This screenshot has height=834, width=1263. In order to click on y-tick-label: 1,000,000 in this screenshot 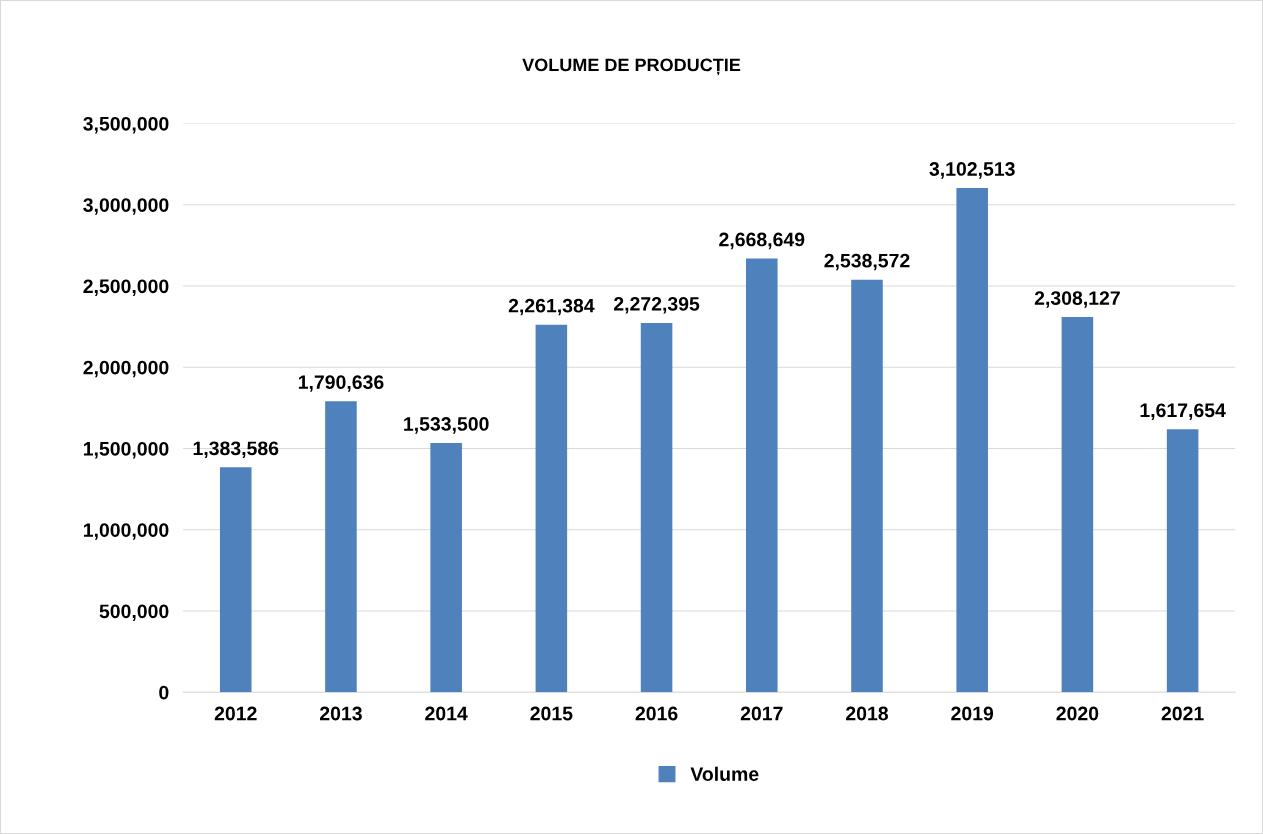, I will do `click(126, 531)`.